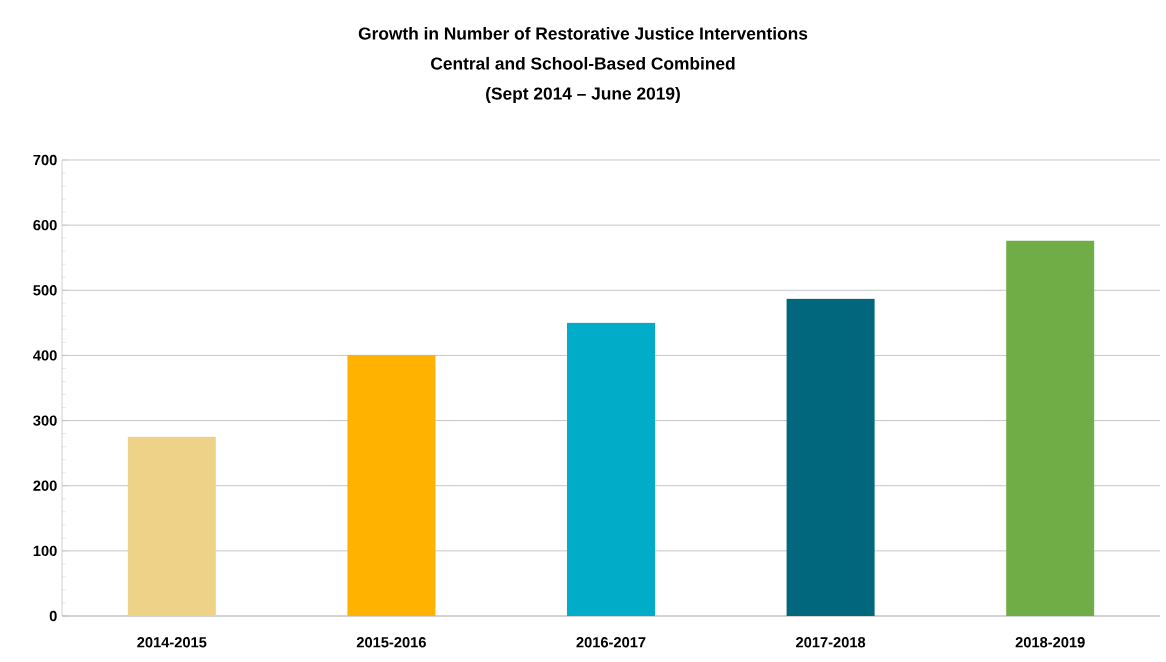  What do you see at coordinates (831, 642) in the screenshot?
I see `x-tick-label: 2017-2018` at bounding box center [831, 642].